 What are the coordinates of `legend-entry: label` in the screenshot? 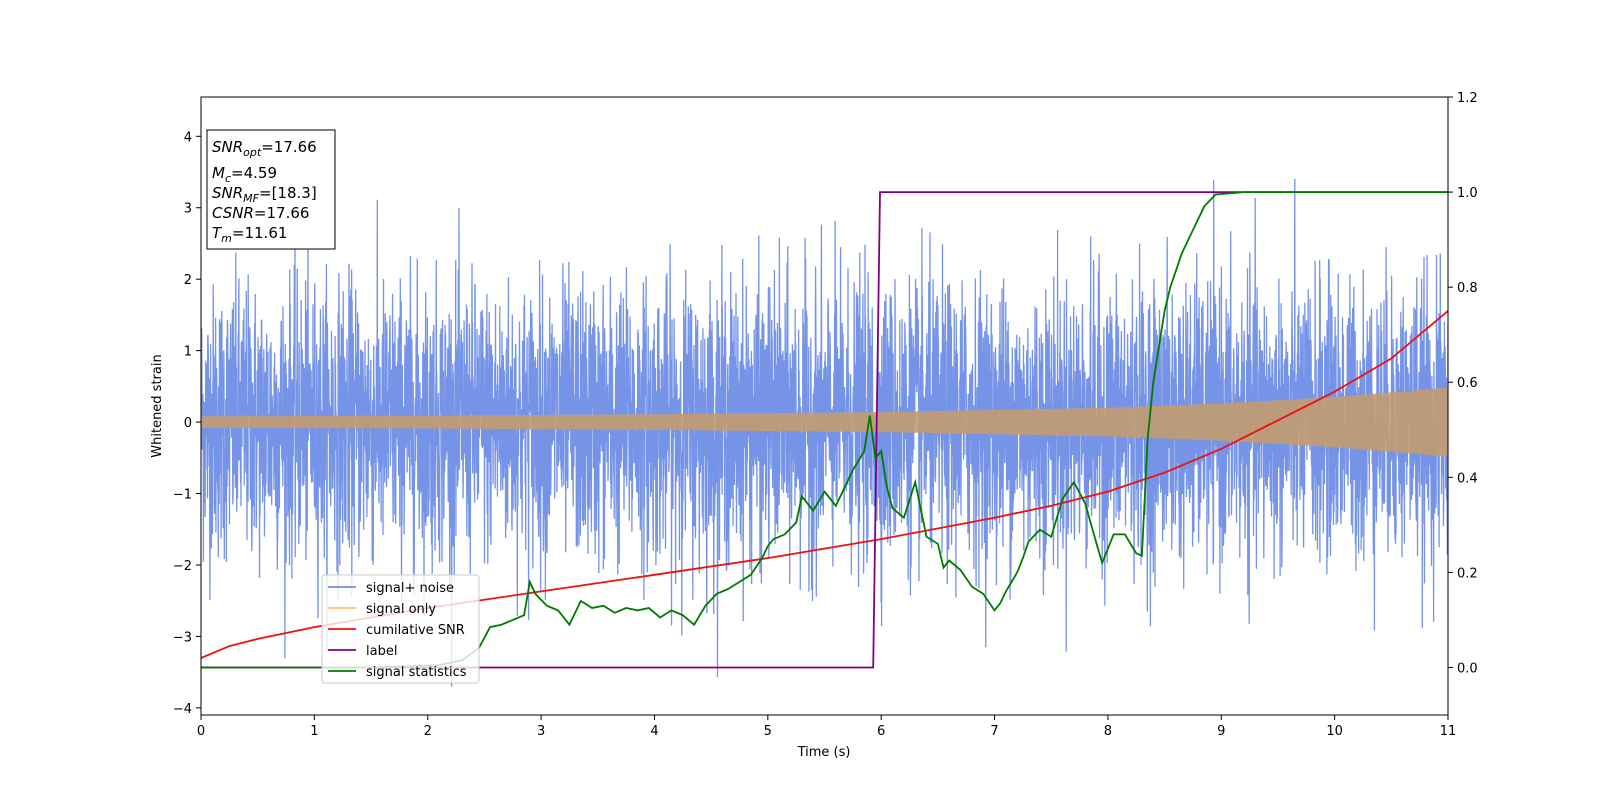 It's located at (381, 651).